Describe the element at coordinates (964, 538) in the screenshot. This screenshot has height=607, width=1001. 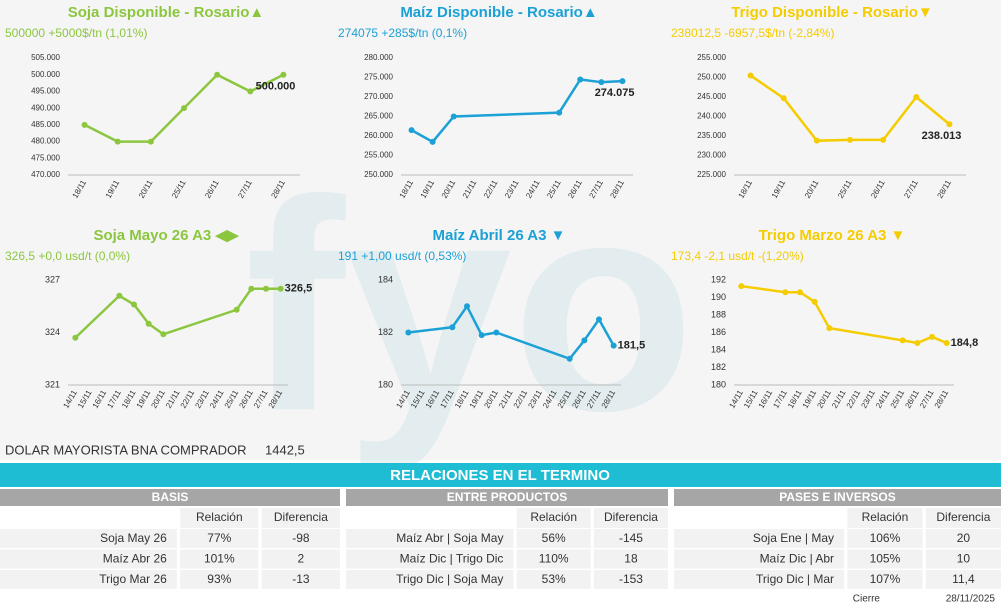
I see `cell-value: 20` at that location.